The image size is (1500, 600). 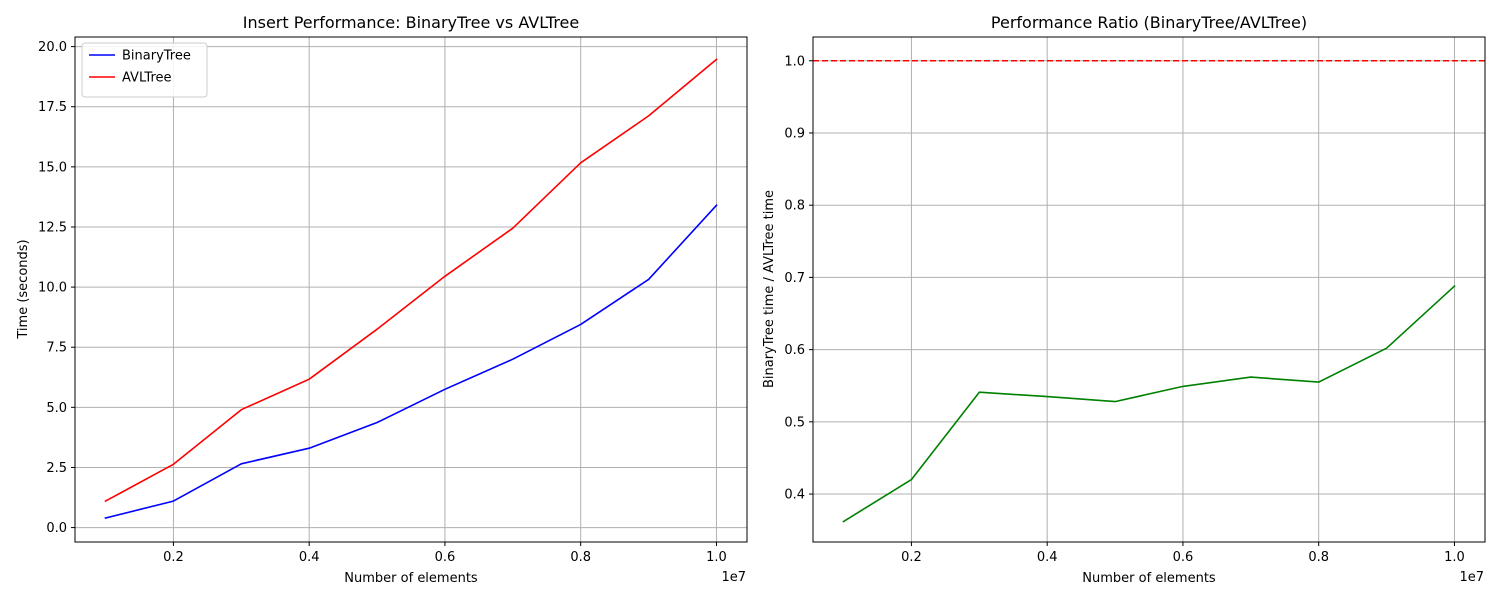 What do you see at coordinates (794, 206) in the screenshot?
I see `y-tick-label: 0.8` at bounding box center [794, 206].